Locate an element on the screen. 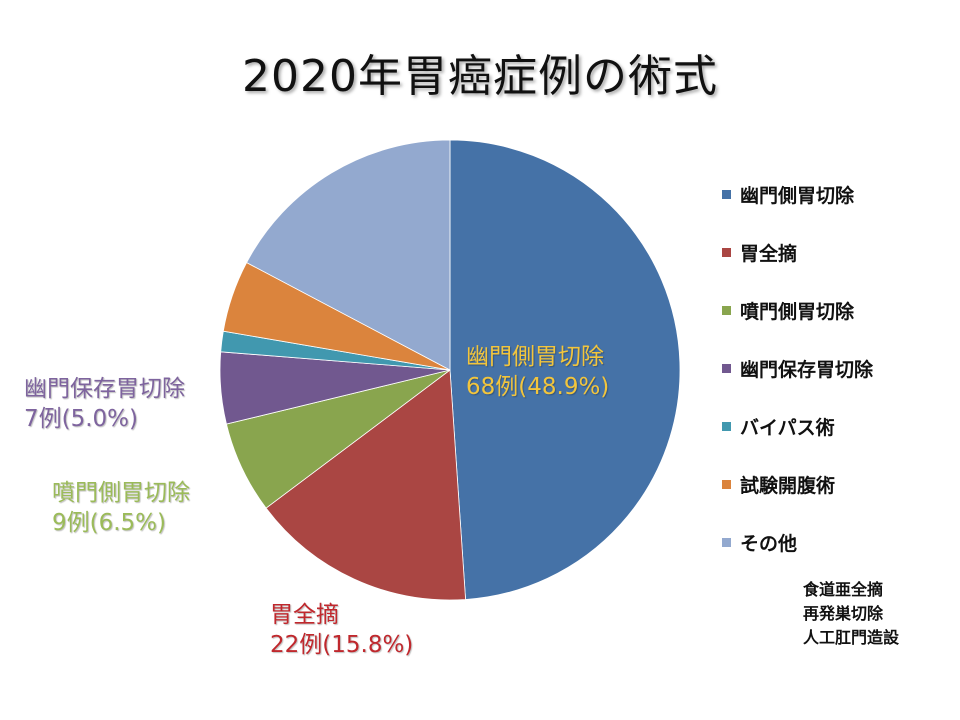 The image size is (960, 720). data-label: 幽門側胃切除 68例(48.9%) is located at coordinates (537, 372).